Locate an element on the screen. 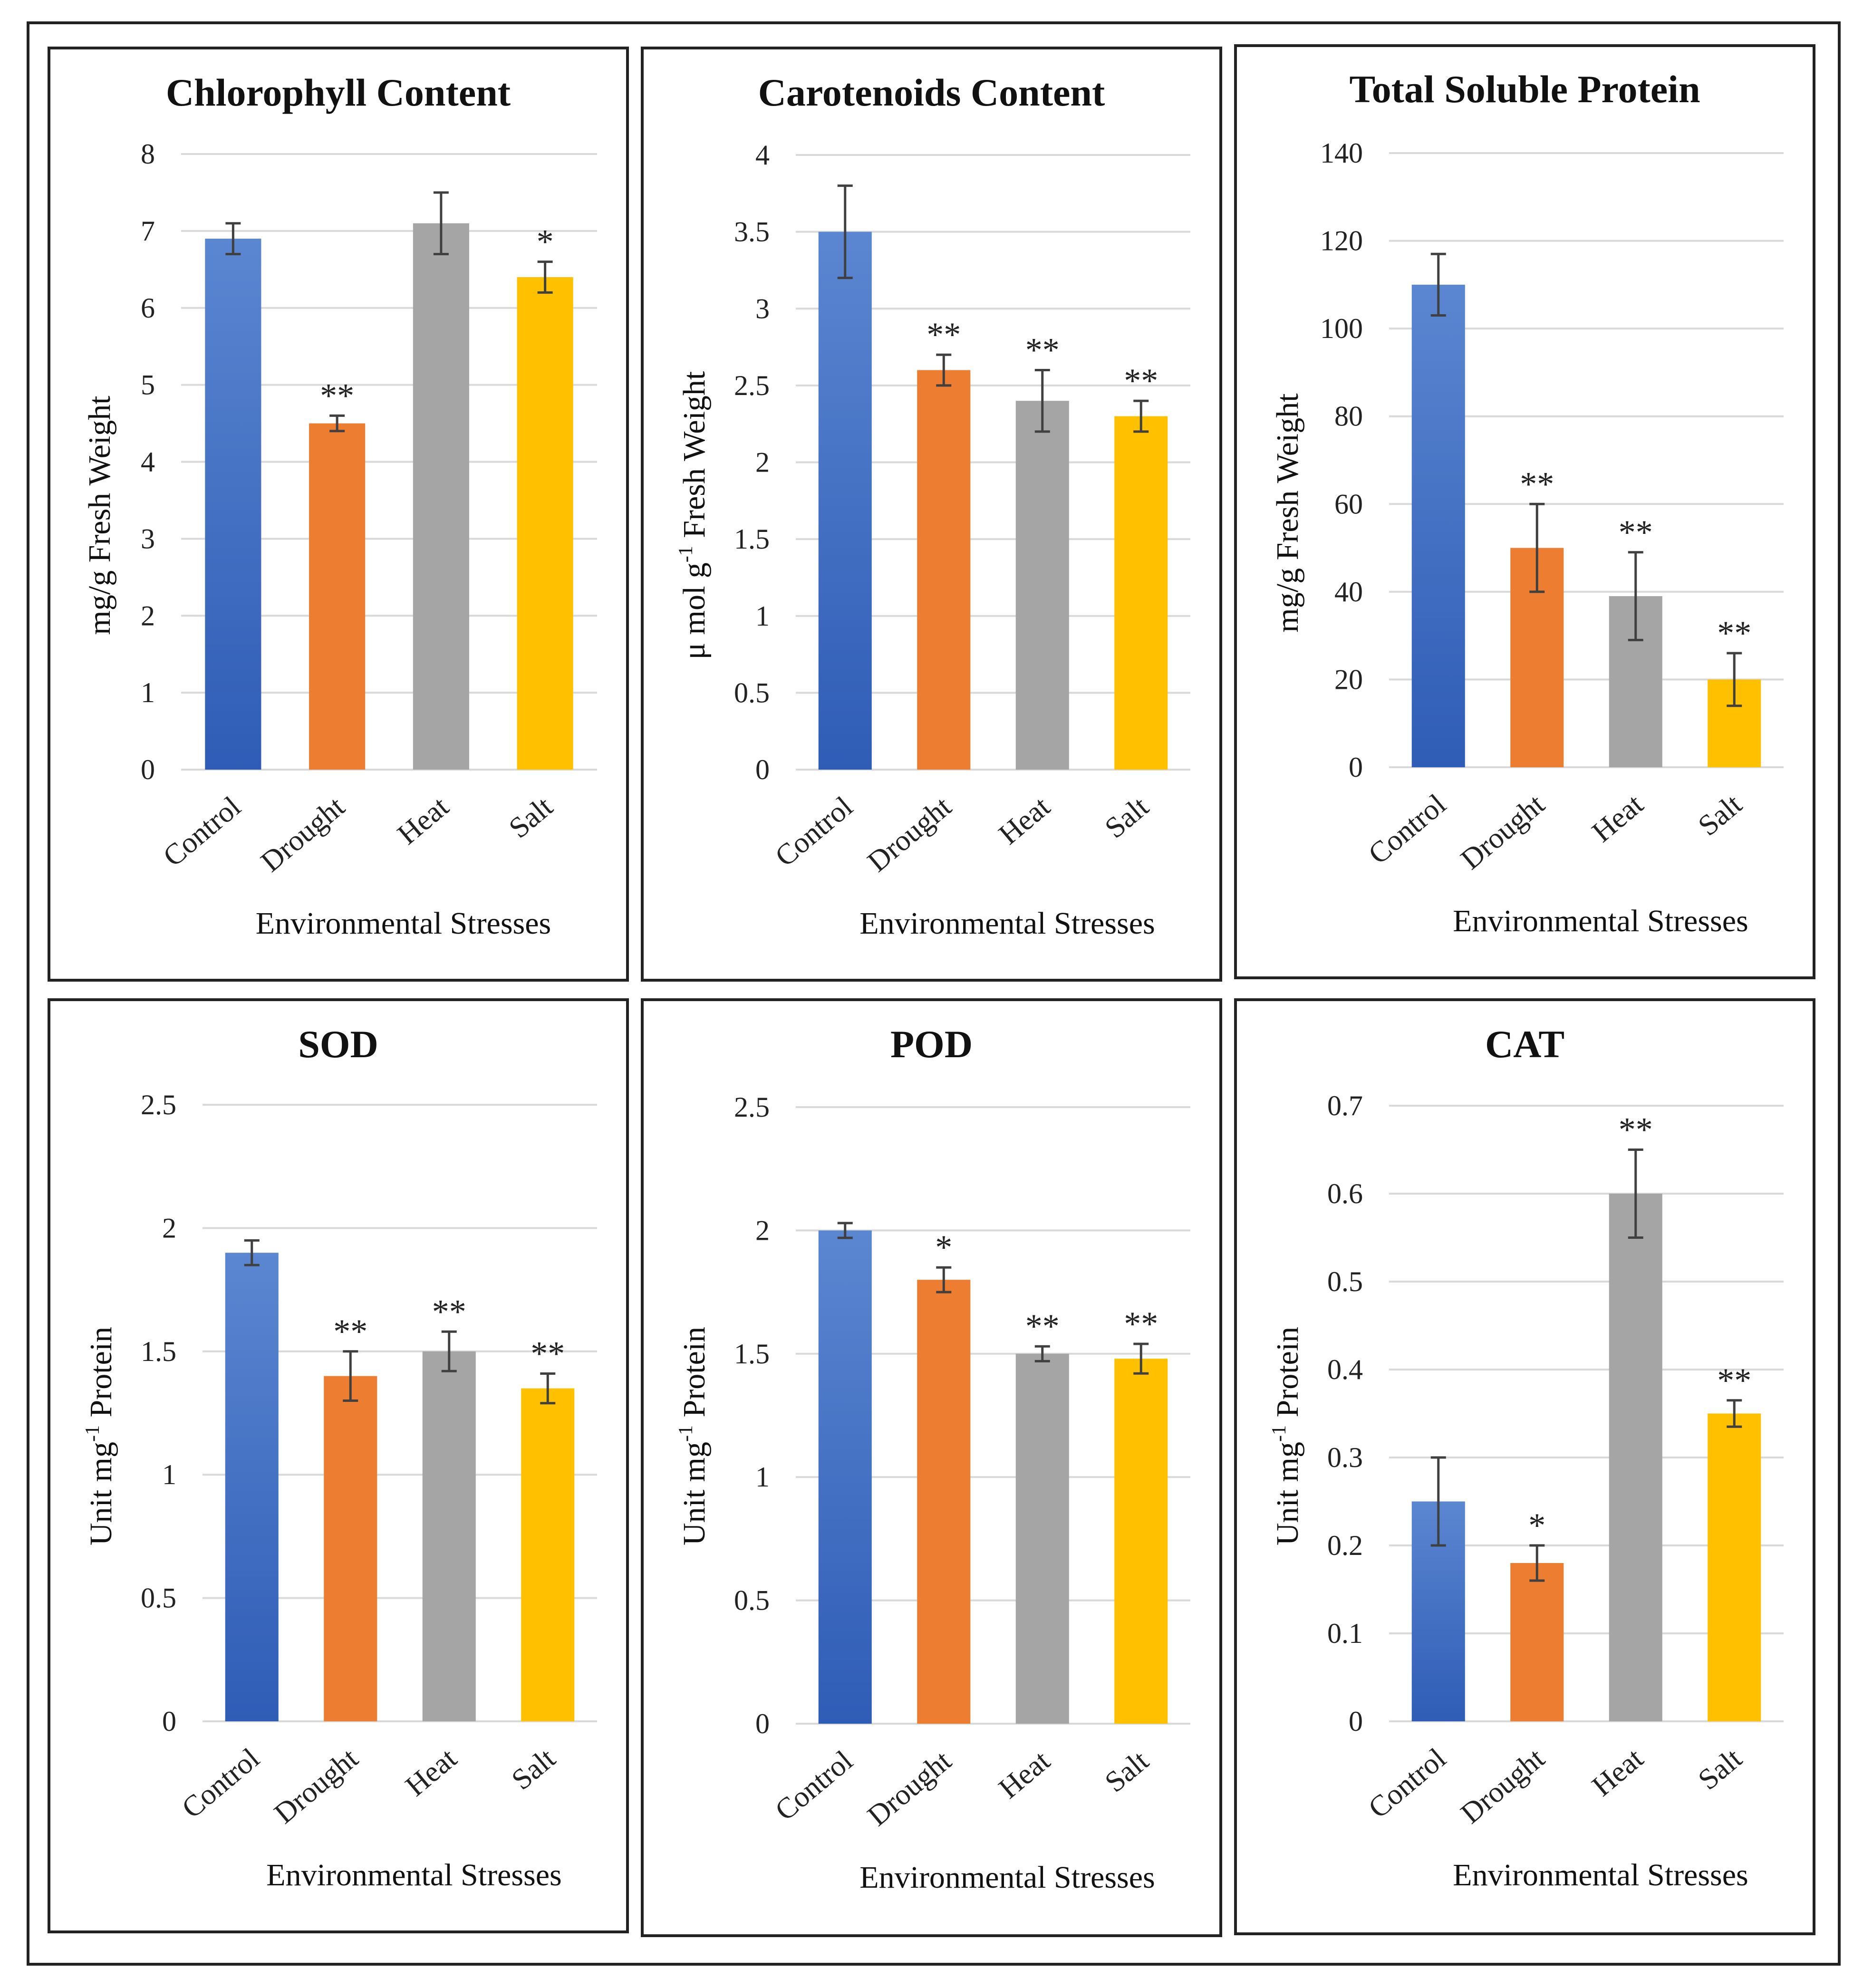 This screenshot has width=1863, height=1988. y-tick-label: 60 is located at coordinates (1348, 504).